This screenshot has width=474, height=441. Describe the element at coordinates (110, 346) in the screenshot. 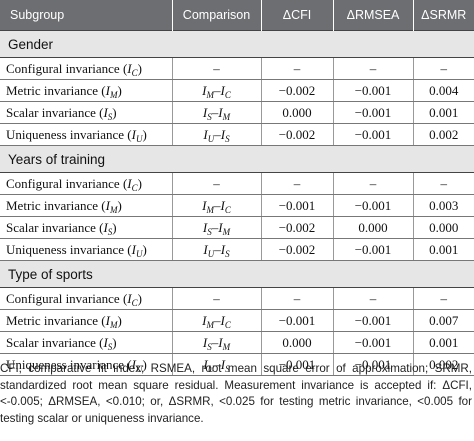

I see `model-symbol-subscript-text: S` at that location.